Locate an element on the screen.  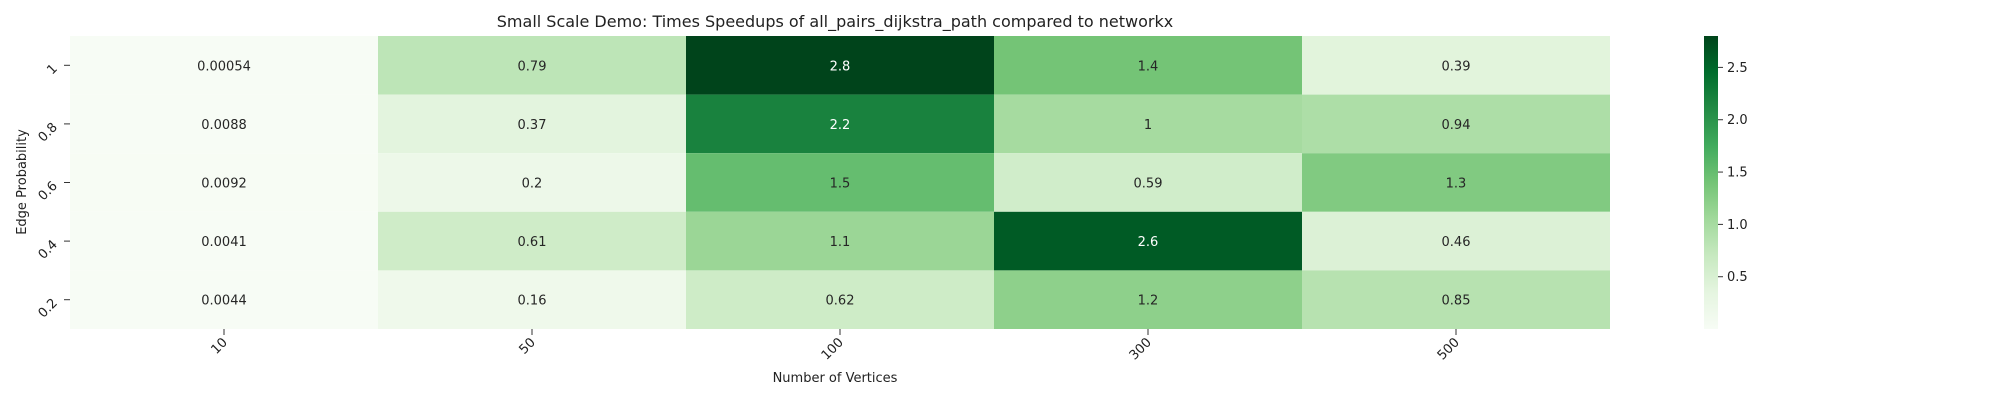
x-tick-label: 500 is located at coordinates (1449, 349).